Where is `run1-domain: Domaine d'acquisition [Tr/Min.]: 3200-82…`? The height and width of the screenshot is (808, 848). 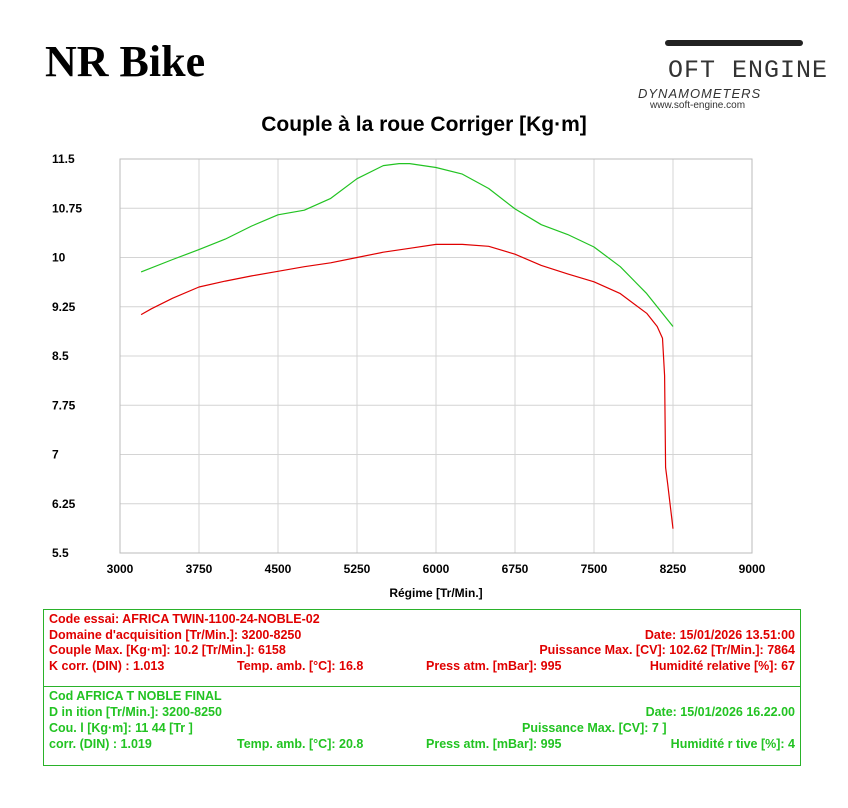 run1-domain: Domaine d'acquisition [Tr/Min.]: 3200-82… is located at coordinates (175, 635).